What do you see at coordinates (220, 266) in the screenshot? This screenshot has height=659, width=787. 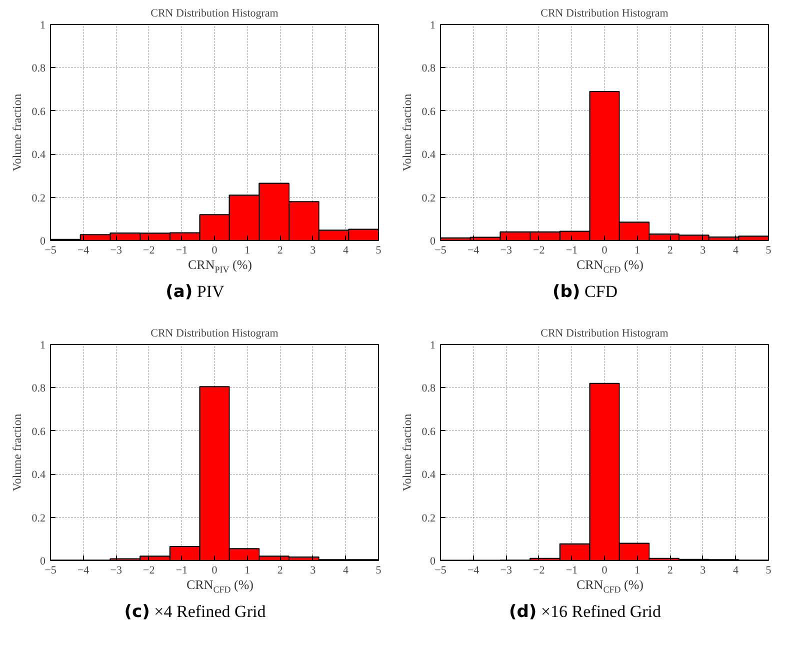 I see `x-axis-title: CRN$_{PIV}$ (%)` at bounding box center [220, 266].